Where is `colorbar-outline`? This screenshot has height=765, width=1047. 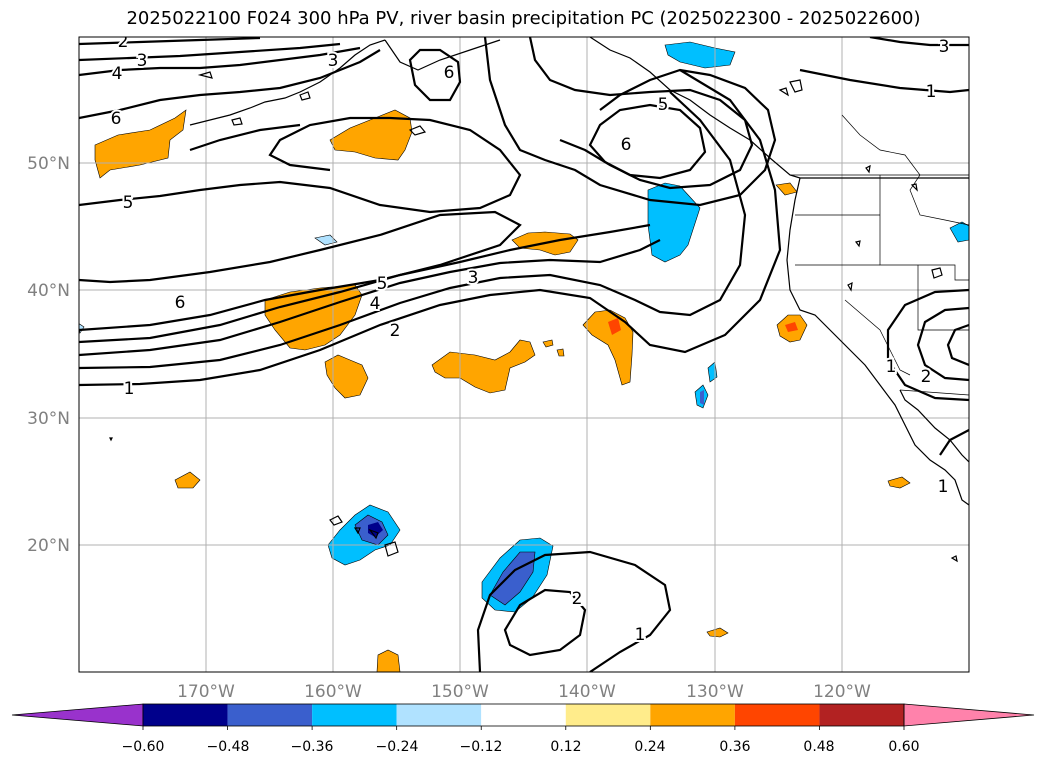 colorbar-outline is located at coordinates (523, 715).